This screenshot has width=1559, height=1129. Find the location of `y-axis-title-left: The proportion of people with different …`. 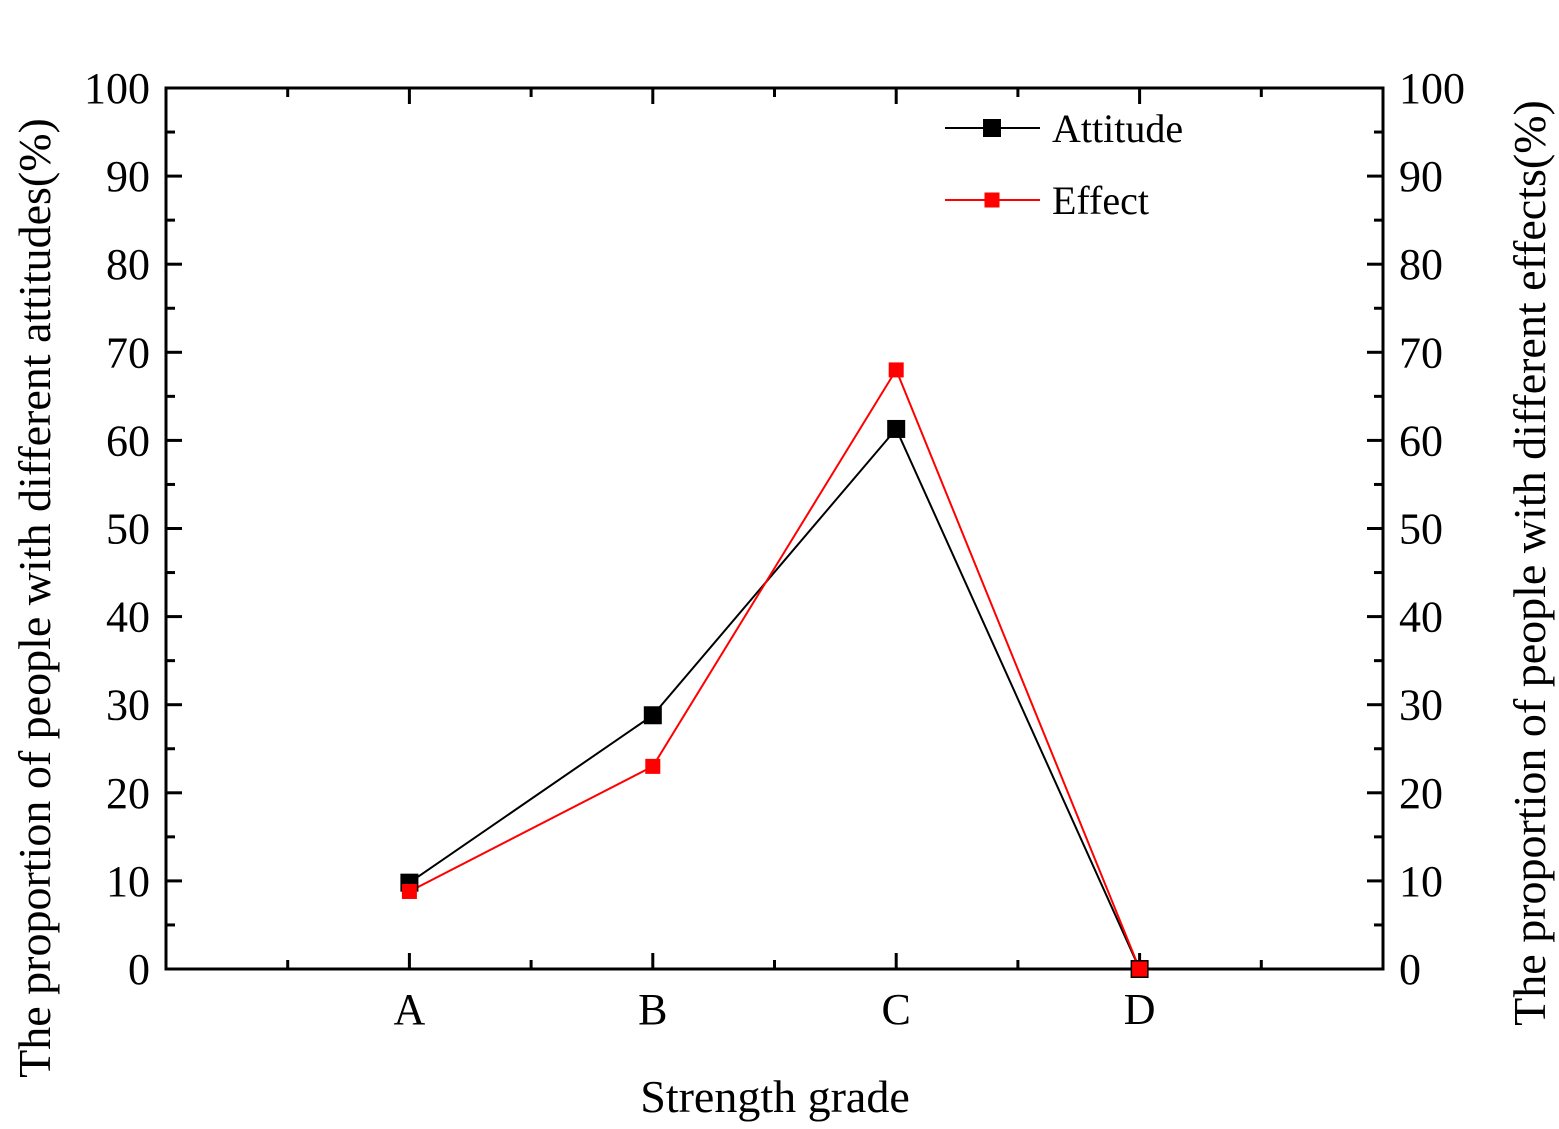

y-axis-title-left: The proportion of people with different … is located at coordinates (34, 598).